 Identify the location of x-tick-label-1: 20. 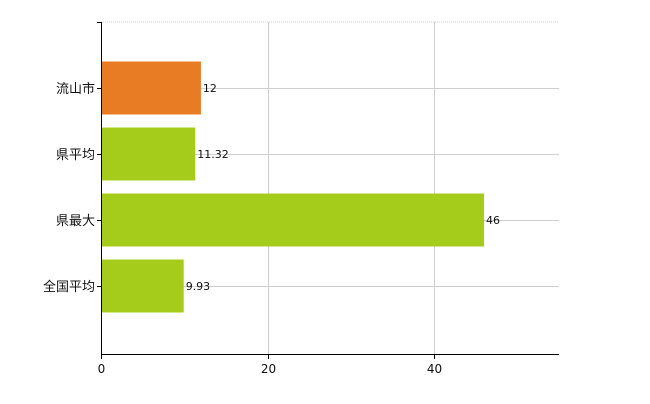
(268, 369).